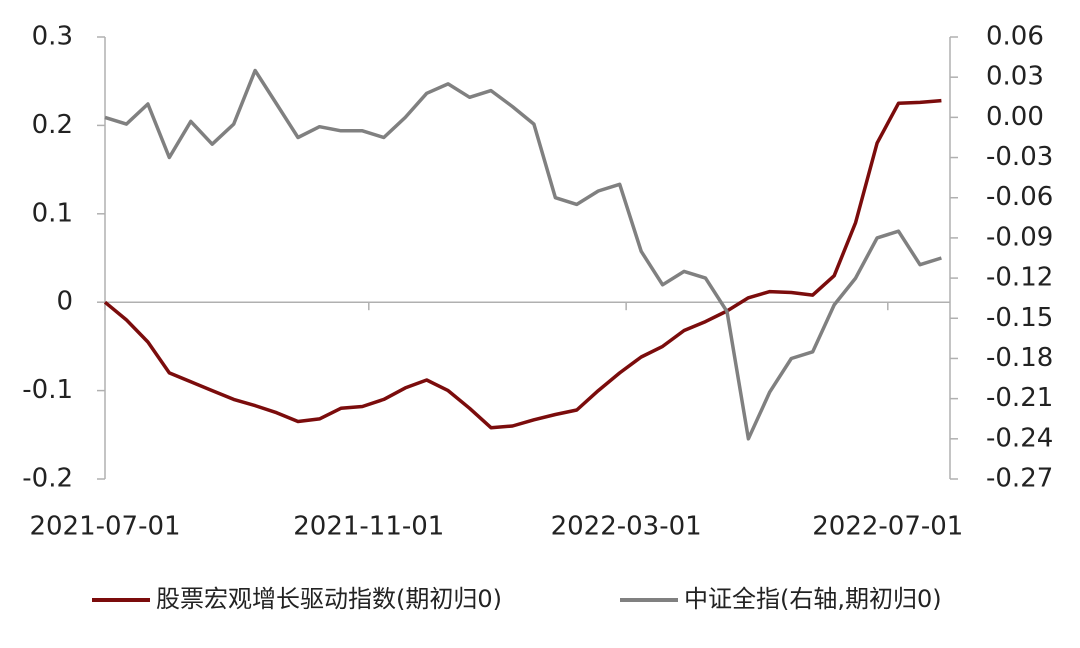 Image resolution: width=1080 pixels, height=648 pixels. What do you see at coordinates (626, 527) in the screenshot?
I see `x-tick-label: 2022-03-01` at bounding box center [626, 527].